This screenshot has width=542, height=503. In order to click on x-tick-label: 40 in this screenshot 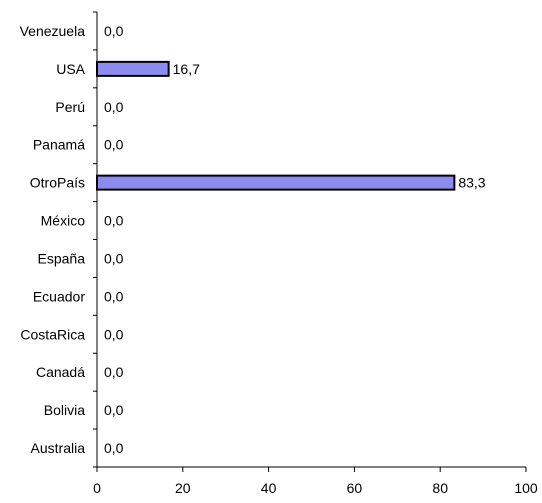, I will do `click(269, 488)`.